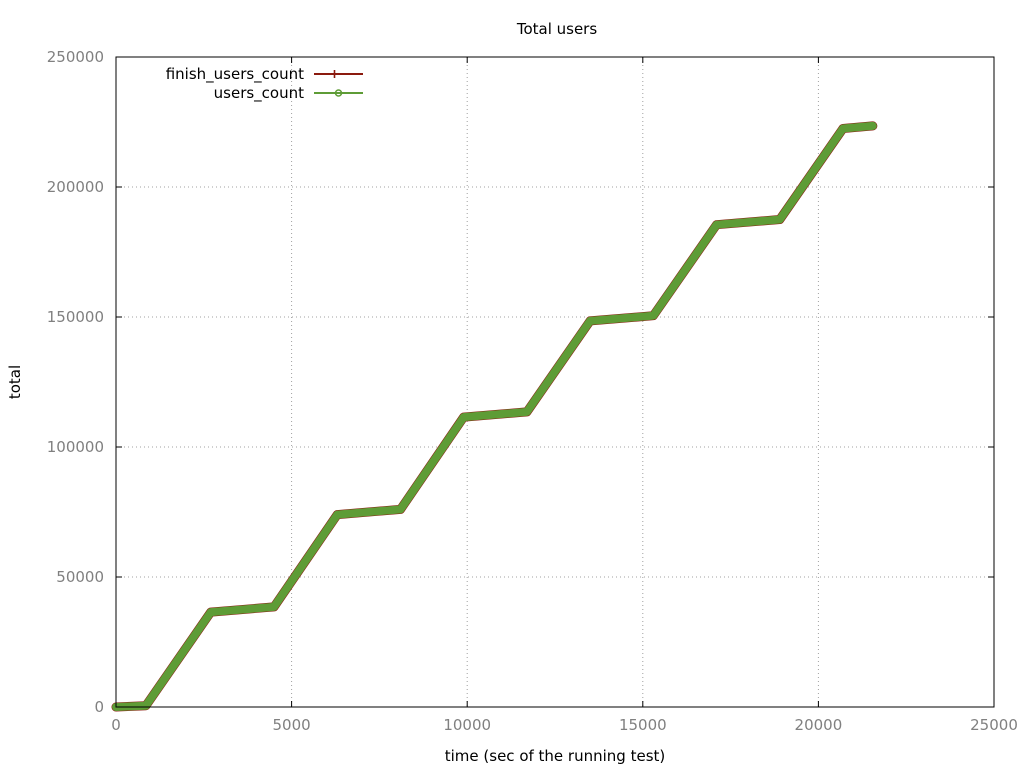  I want to click on x-axis-title: time (sec of the running test), so click(555, 756).